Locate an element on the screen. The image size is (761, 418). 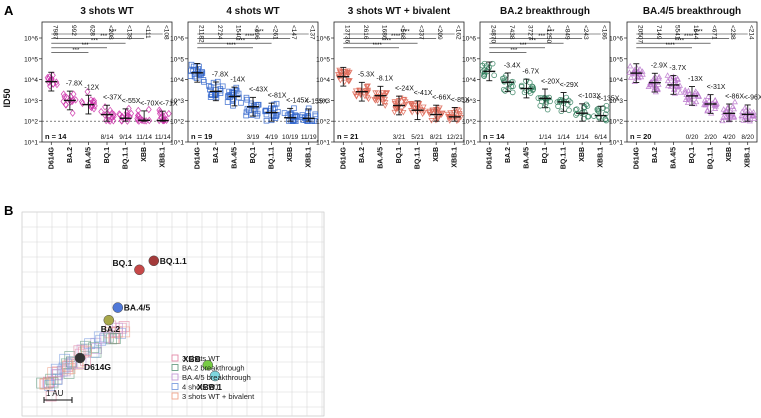
below-lod-count: 8/14 is located at coordinates (107, 137).